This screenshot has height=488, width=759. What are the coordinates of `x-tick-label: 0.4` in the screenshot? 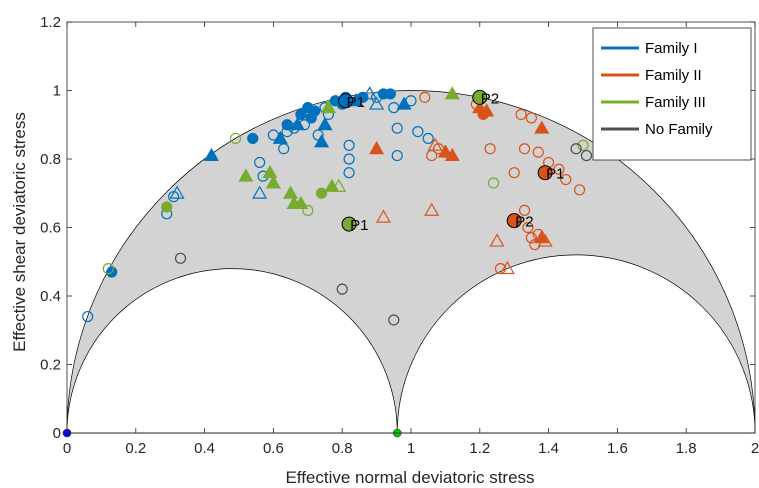 It's located at (204, 448).